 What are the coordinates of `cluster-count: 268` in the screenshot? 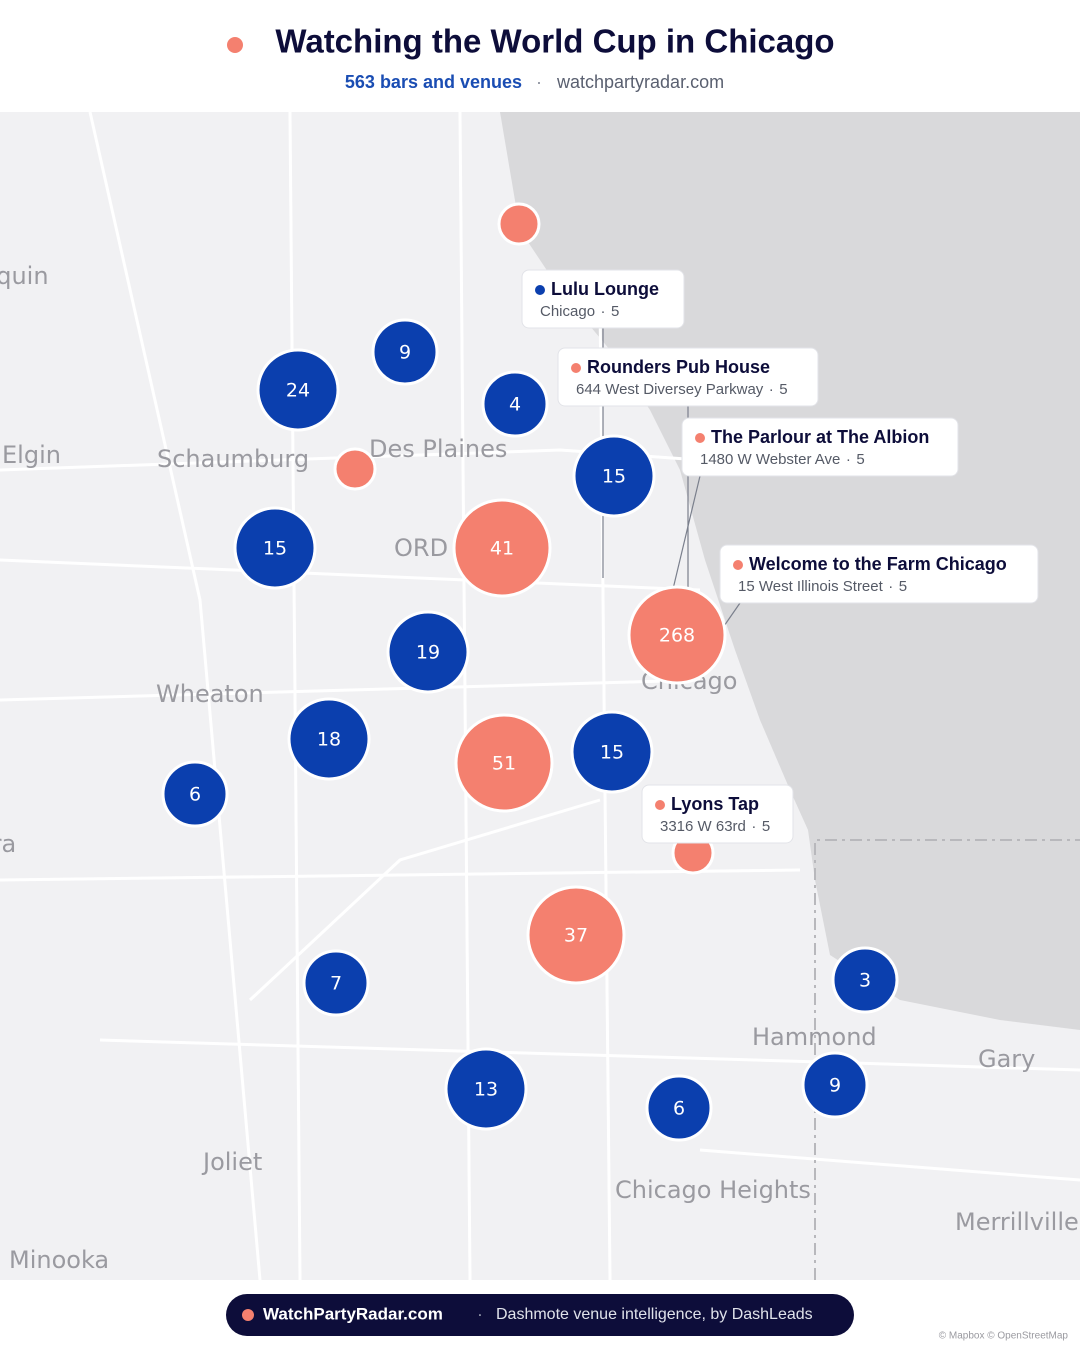 It's located at (677, 636).